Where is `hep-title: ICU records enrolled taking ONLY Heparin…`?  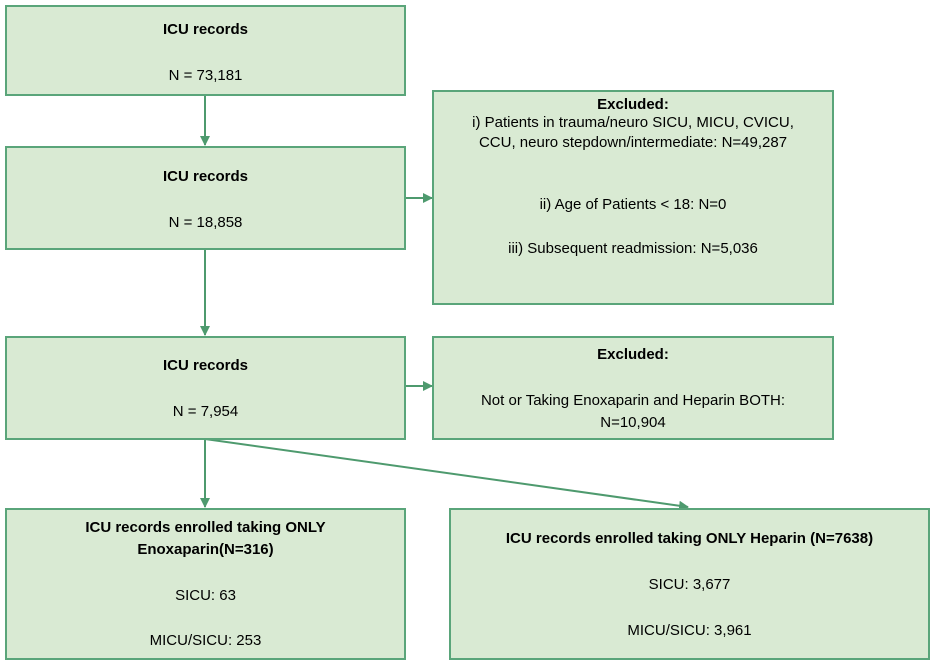
hep-title: ICU records enrolled taking ONLY Heparin… is located at coordinates (689, 538).